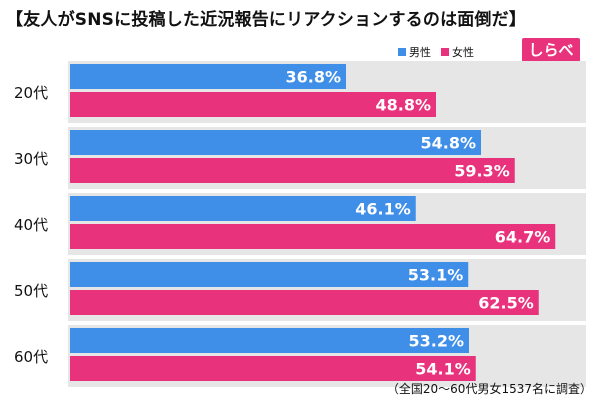  Describe the element at coordinates (445, 52) in the screenshot. I see `legend-swatch-female` at that location.